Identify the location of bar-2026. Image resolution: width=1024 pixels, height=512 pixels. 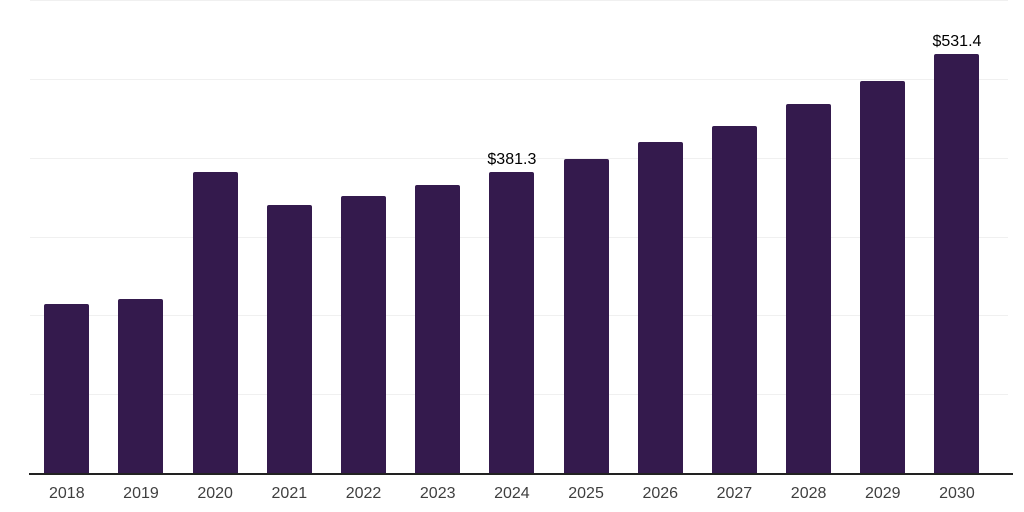
(660, 307).